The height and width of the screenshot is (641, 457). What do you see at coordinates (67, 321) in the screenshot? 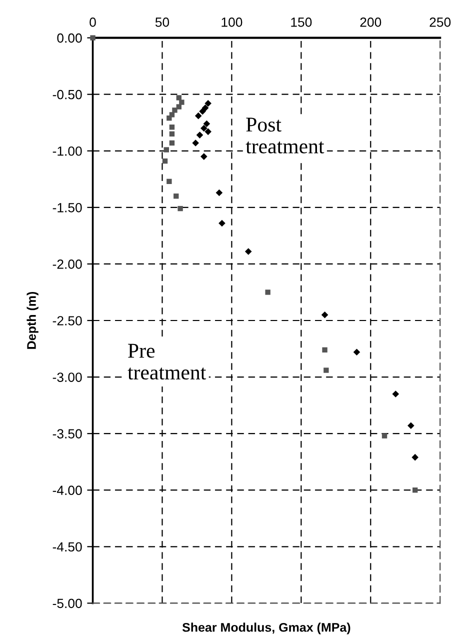
I see `y-tick-label: -2.50` at bounding box center [67, 321].